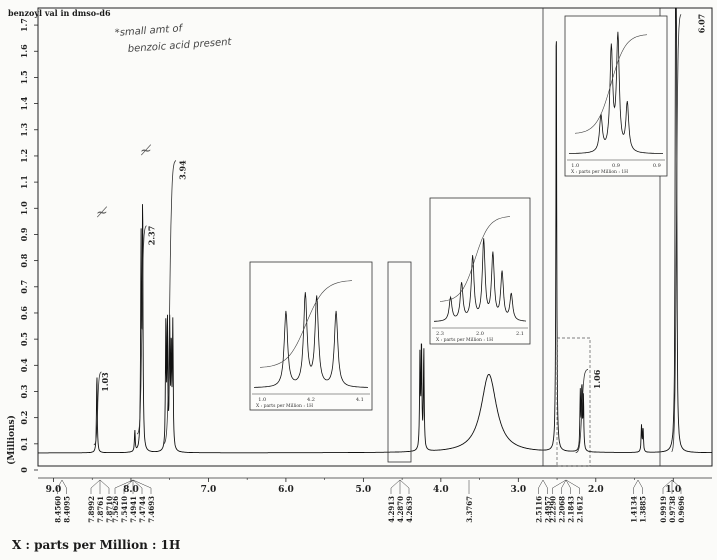 The image size is (717, 560). I want to click on y-tick-label: 0.3, so click(24, 391).